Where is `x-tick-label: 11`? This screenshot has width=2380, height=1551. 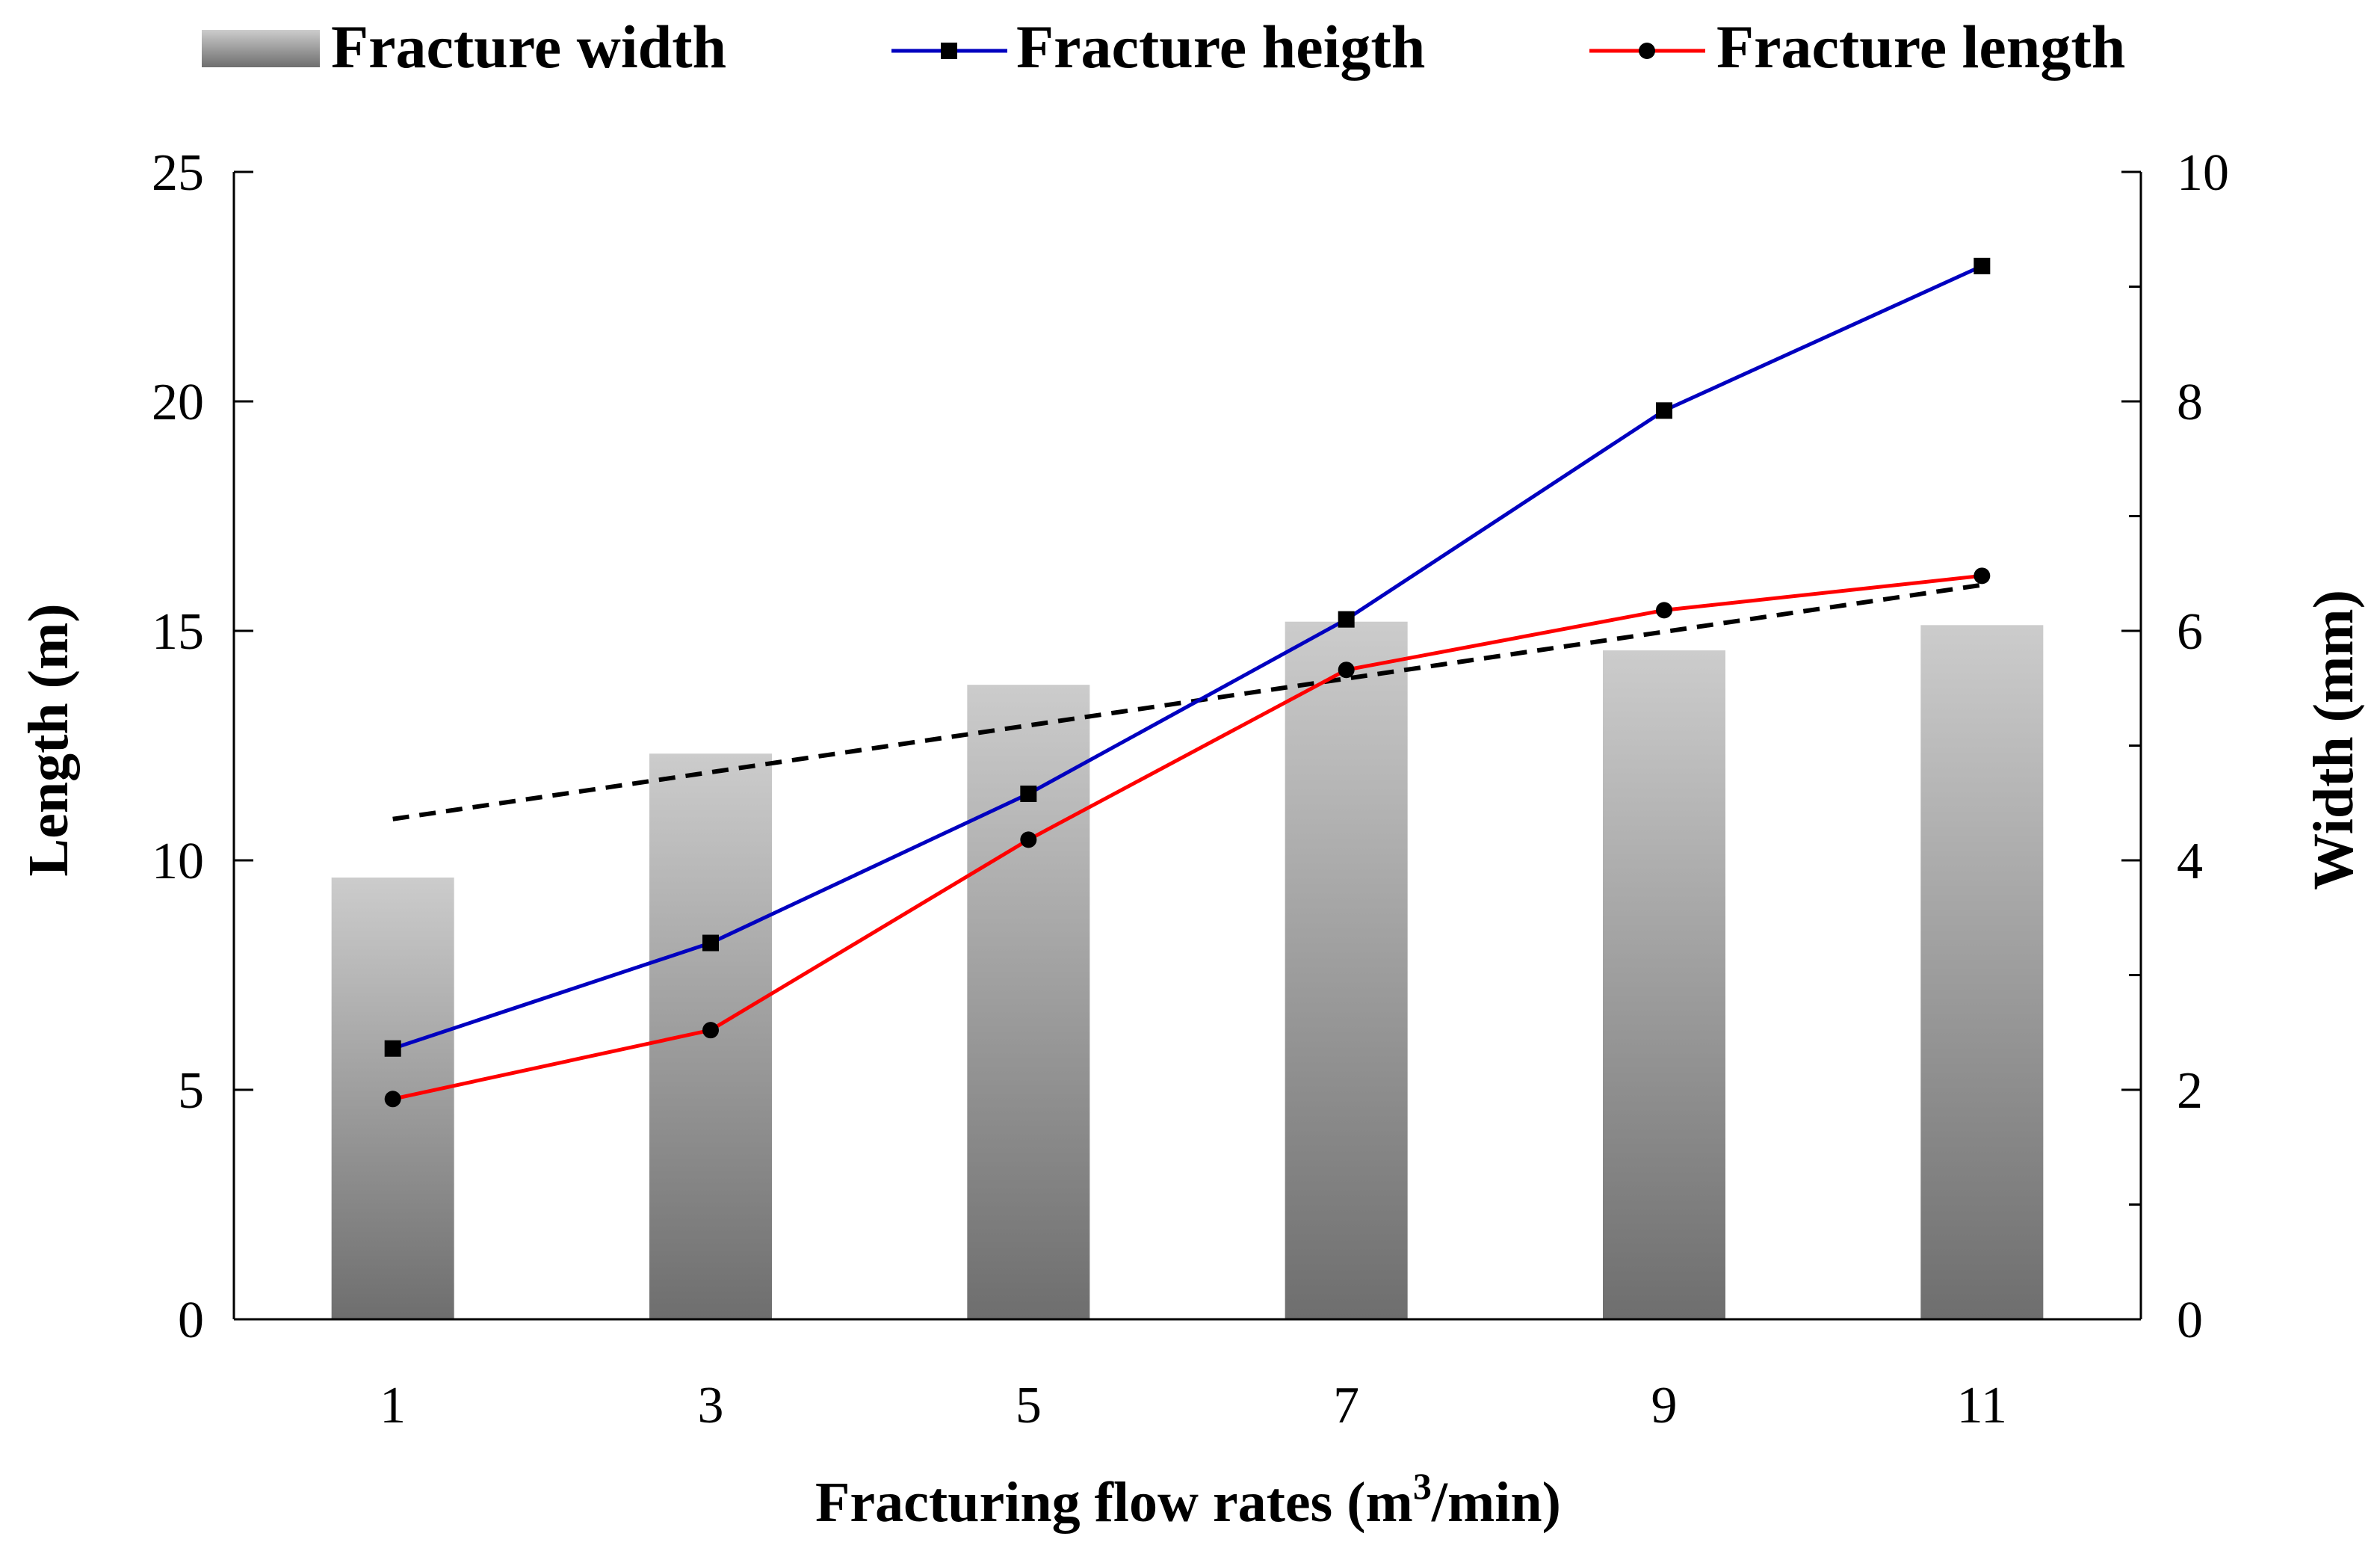
x-tick-label: 11 is located at coordinates (1982, 1405).